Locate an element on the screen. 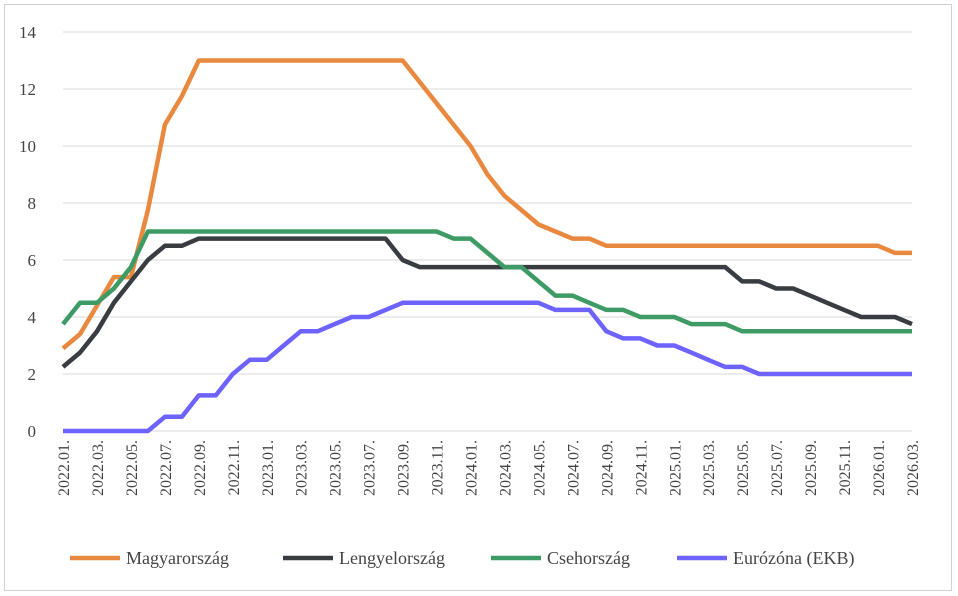  legend-label: Csehország is located at coordinates (588, 558).